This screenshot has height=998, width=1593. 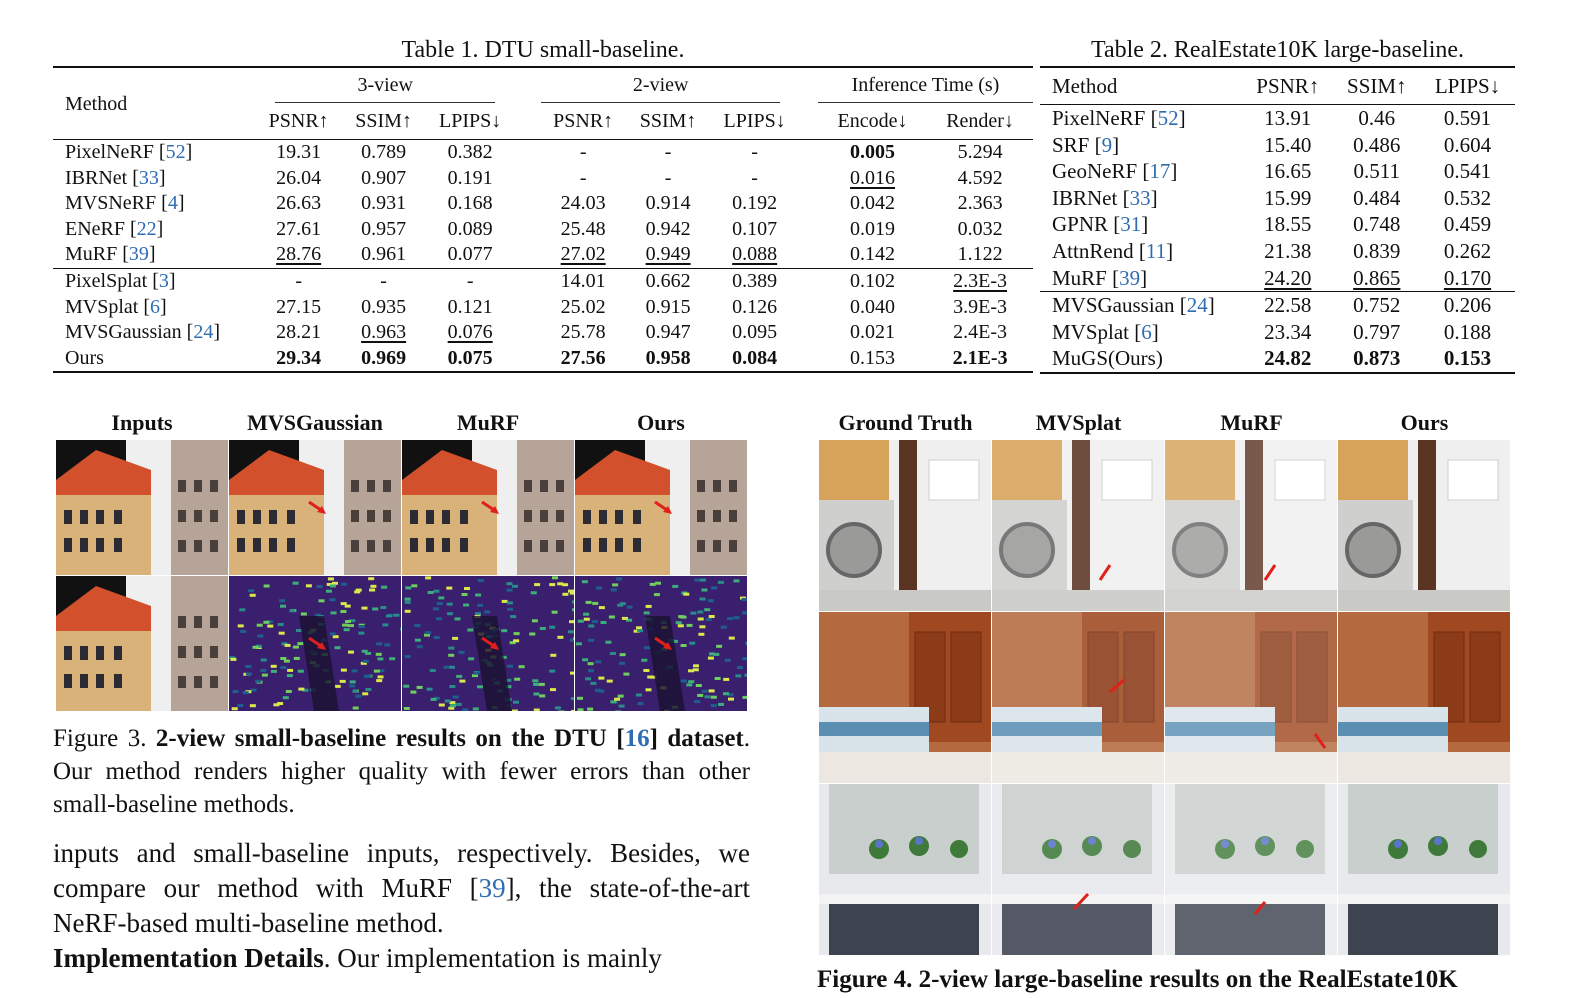 I want to click on citation-link: 11, so click(x=1156, y=250).